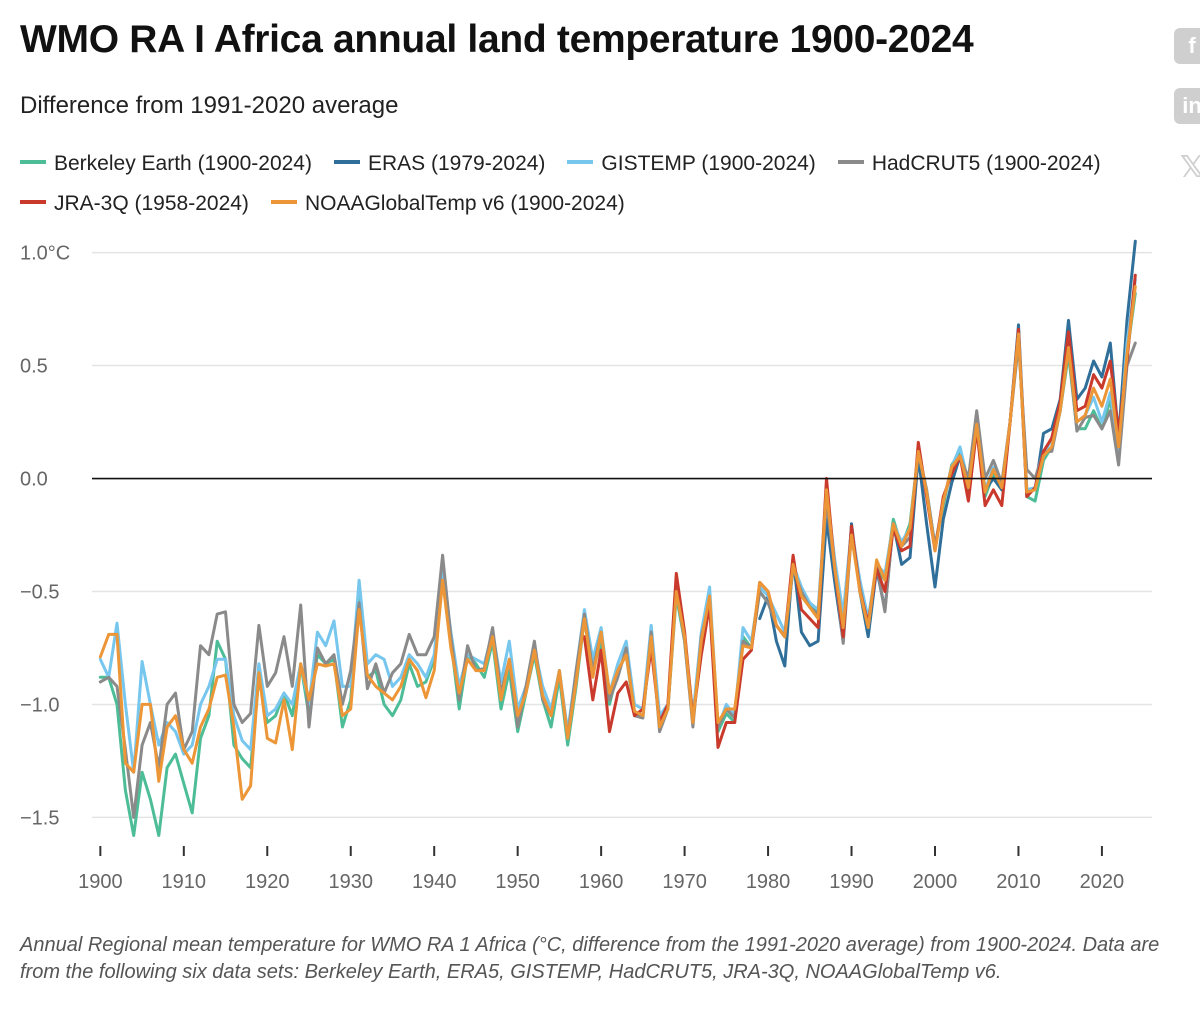 The width and height of the screenshot is (1200, 1028). What do you see at coordinates (517, 882) in the screenshot?
I see `x-tick-label: 1950` at bounding box center [517, 882].